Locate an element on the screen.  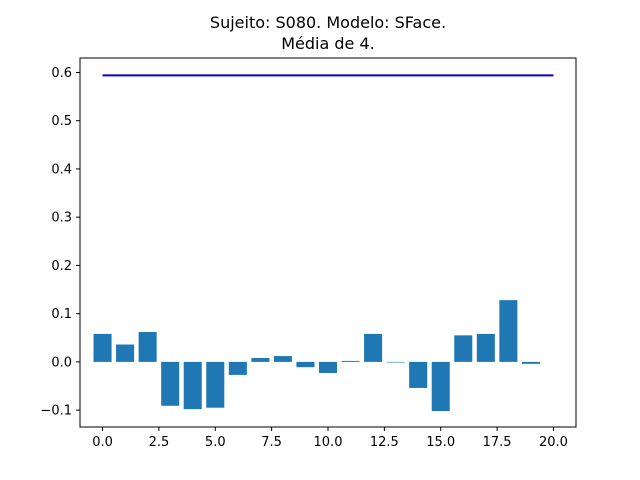
x-tick-label: 10.0 is located at coordinates (328, 442).